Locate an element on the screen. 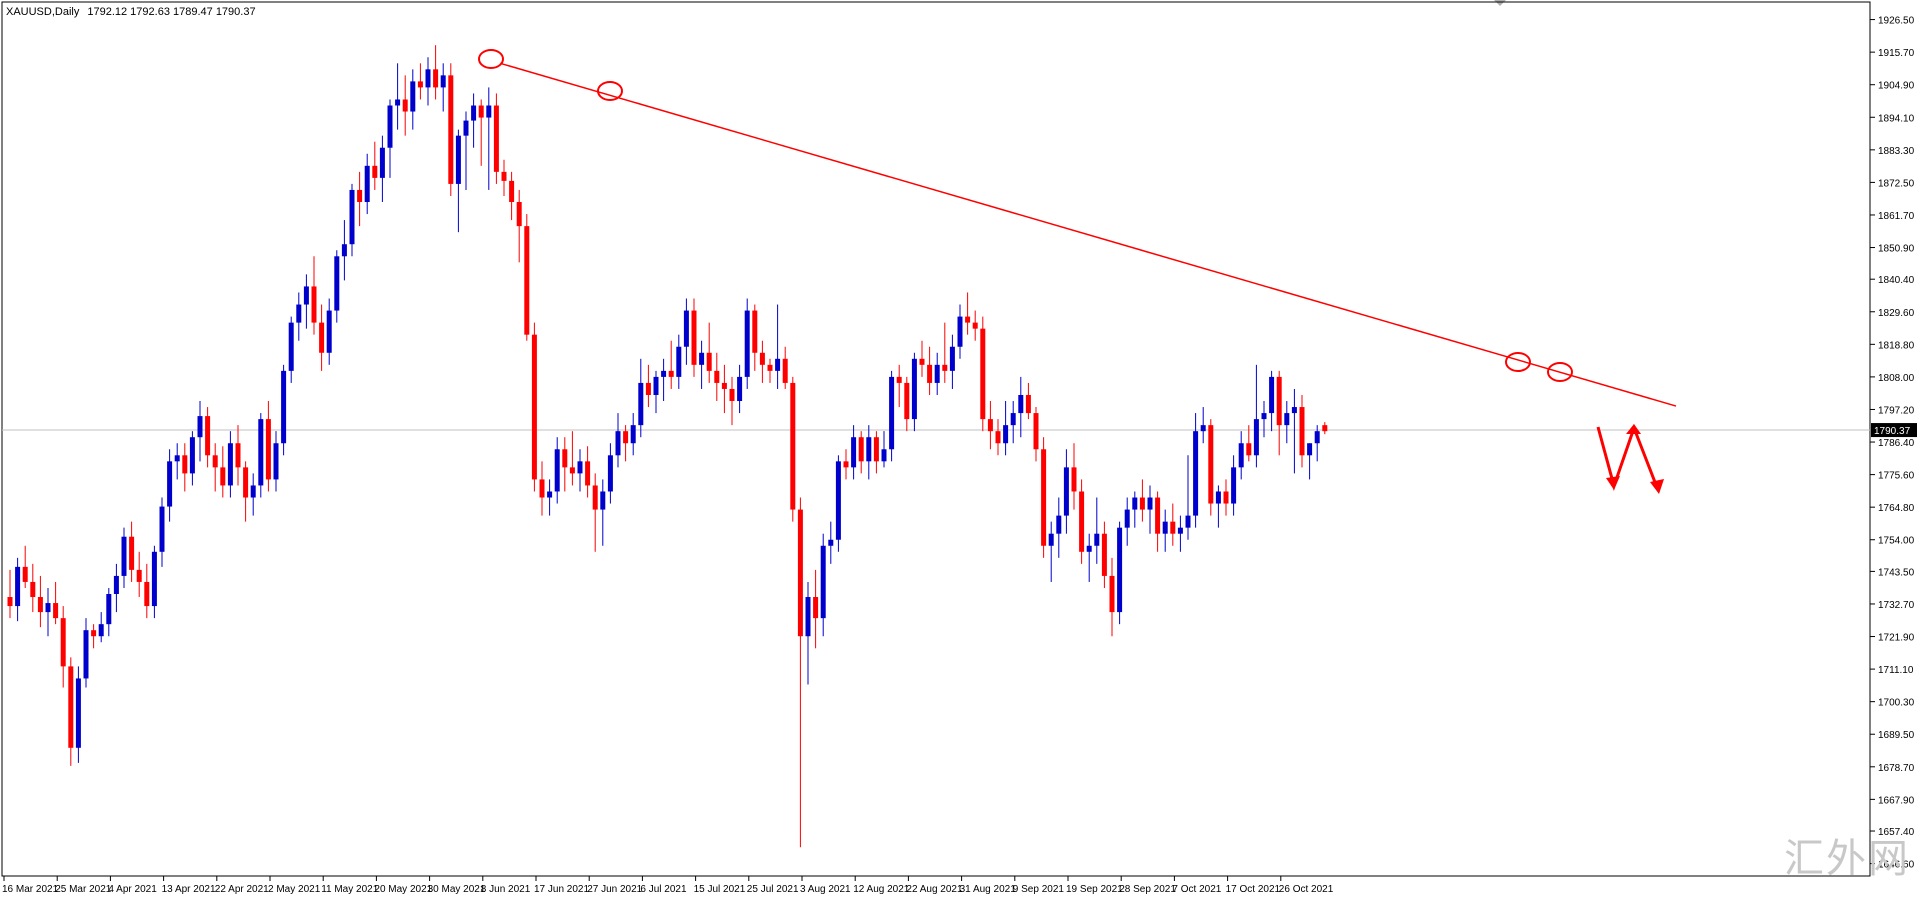 The image size is (1920, 900). y-tick-label: 1657.40 is located at coordinates (1896, 832).